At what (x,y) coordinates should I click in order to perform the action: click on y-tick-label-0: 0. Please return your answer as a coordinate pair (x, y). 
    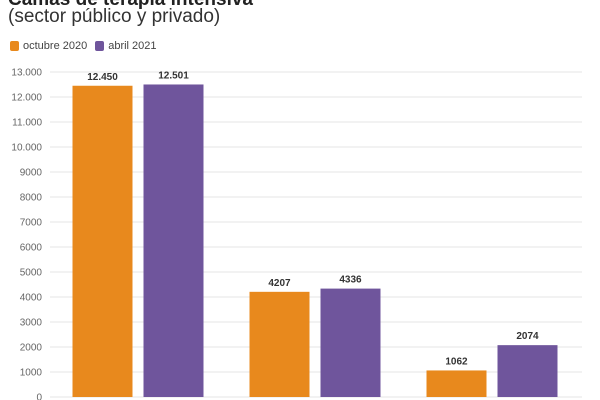
    Looking at the image, I should click on (39, 396).